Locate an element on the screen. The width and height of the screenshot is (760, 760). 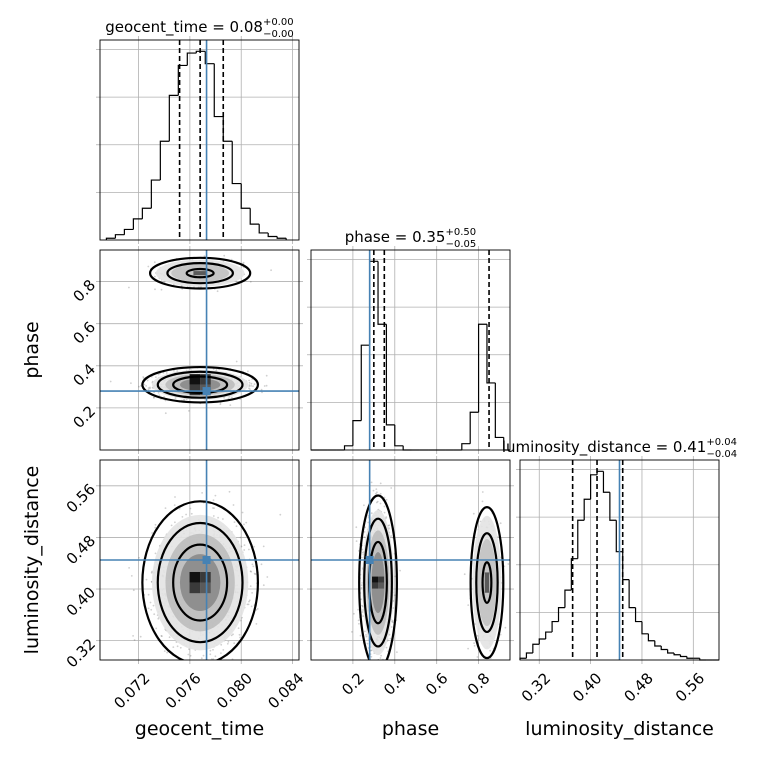
contour-line is located at coordinates (378, 582).